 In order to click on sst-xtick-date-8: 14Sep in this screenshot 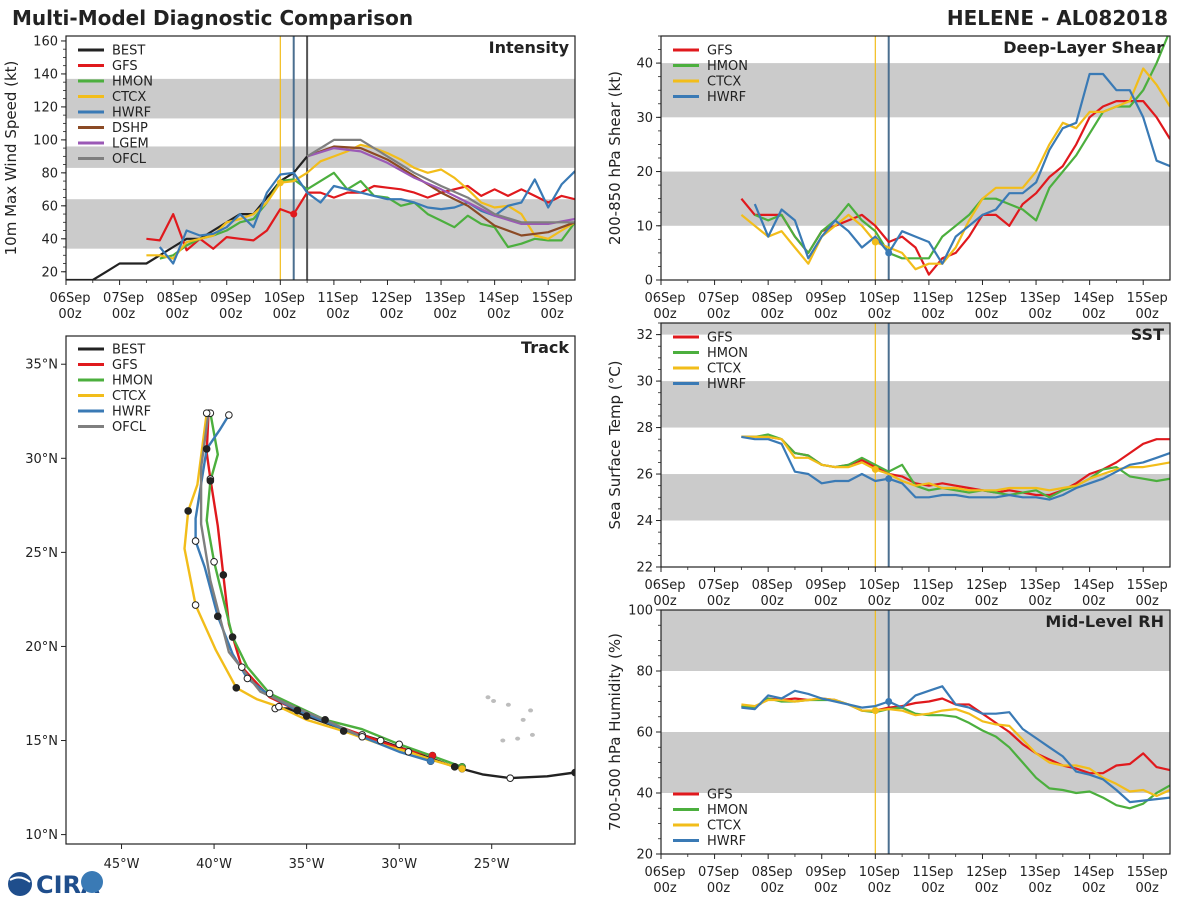, I will do `click(1093, 585)`.